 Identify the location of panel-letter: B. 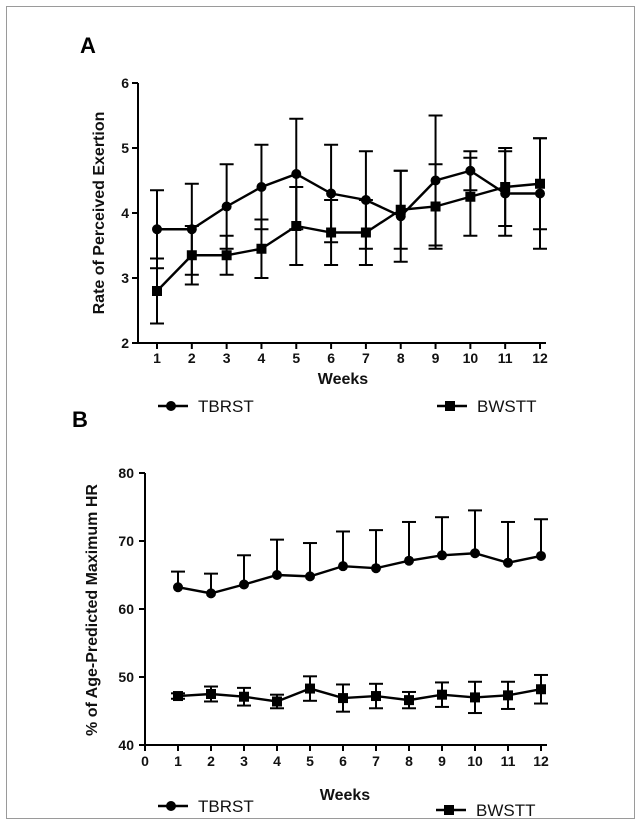
(80, 419).